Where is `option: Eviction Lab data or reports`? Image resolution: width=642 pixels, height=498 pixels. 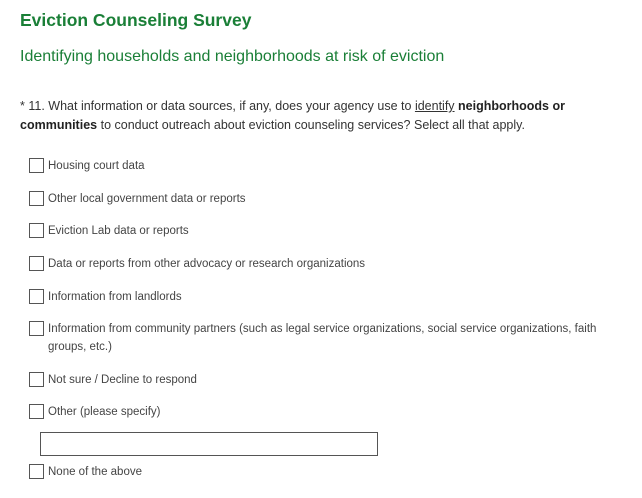 option: Eviction Lab data or reports is located at coordinates (324, 231).